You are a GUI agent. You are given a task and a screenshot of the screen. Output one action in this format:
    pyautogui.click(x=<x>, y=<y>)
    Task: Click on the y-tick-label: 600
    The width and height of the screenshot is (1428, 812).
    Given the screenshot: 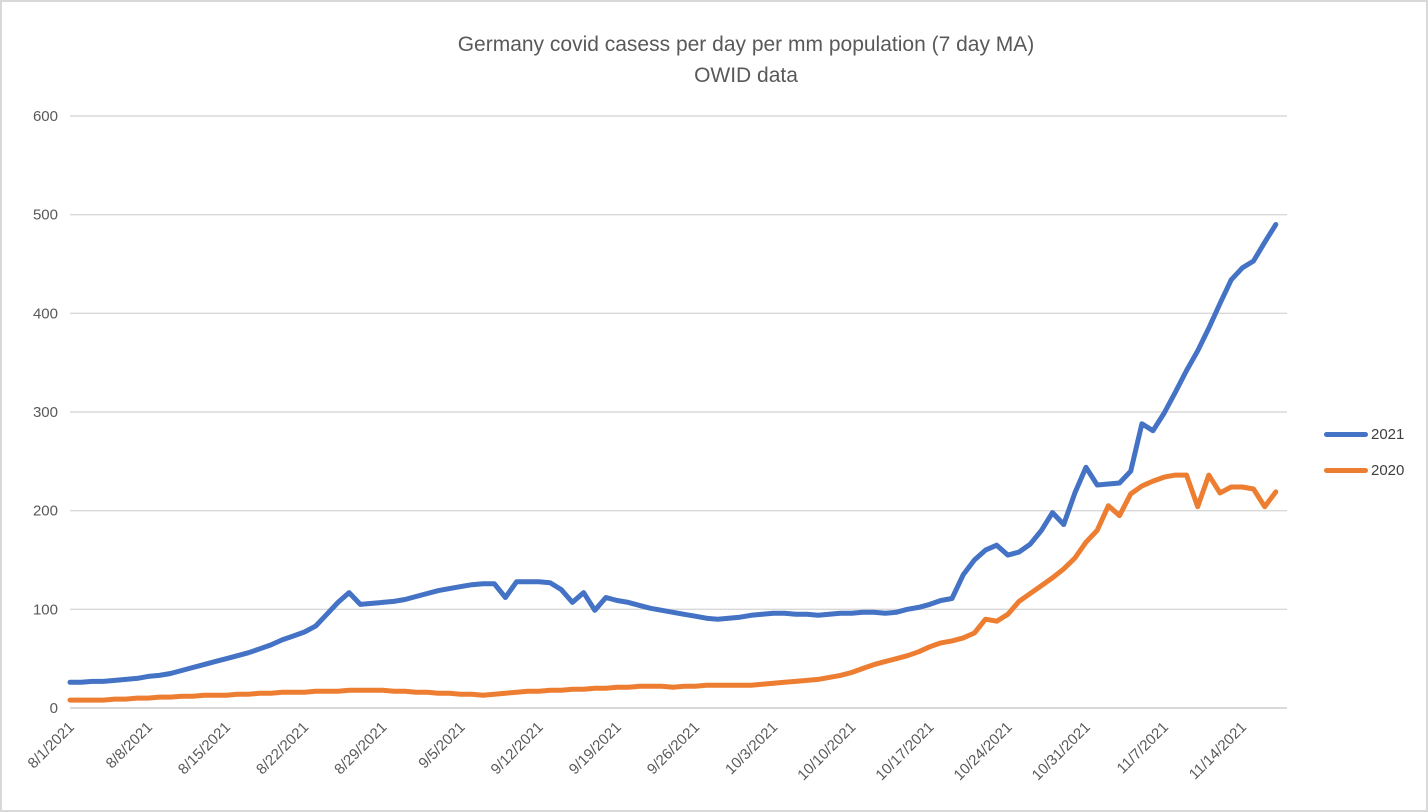 What is the action you would take?
    pyautogui.click(x=45, y=116)
    